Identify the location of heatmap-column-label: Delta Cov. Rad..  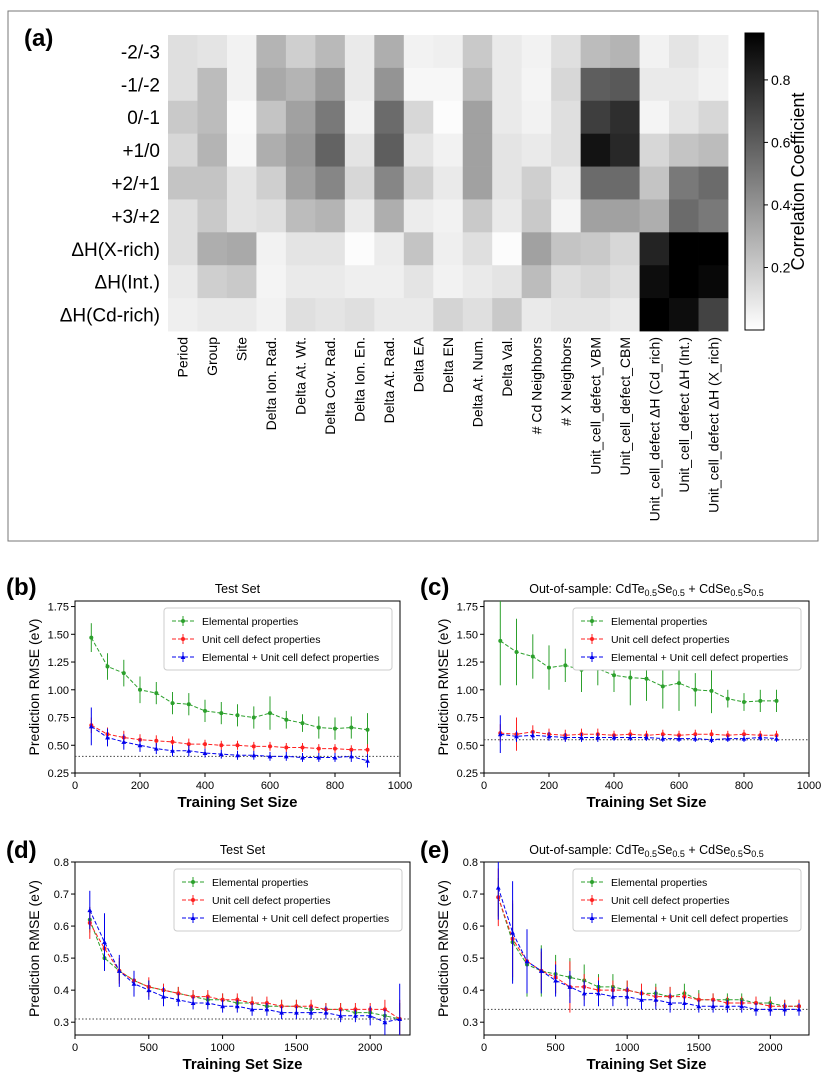
(330, 386).